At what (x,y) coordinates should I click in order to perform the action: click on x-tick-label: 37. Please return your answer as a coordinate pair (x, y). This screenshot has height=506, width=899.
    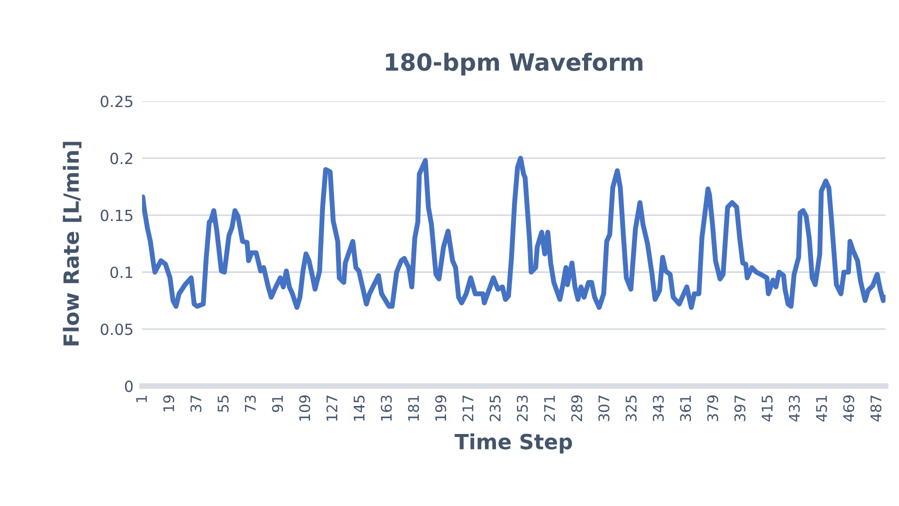
    Looking at the image, I should click on (196, 404).